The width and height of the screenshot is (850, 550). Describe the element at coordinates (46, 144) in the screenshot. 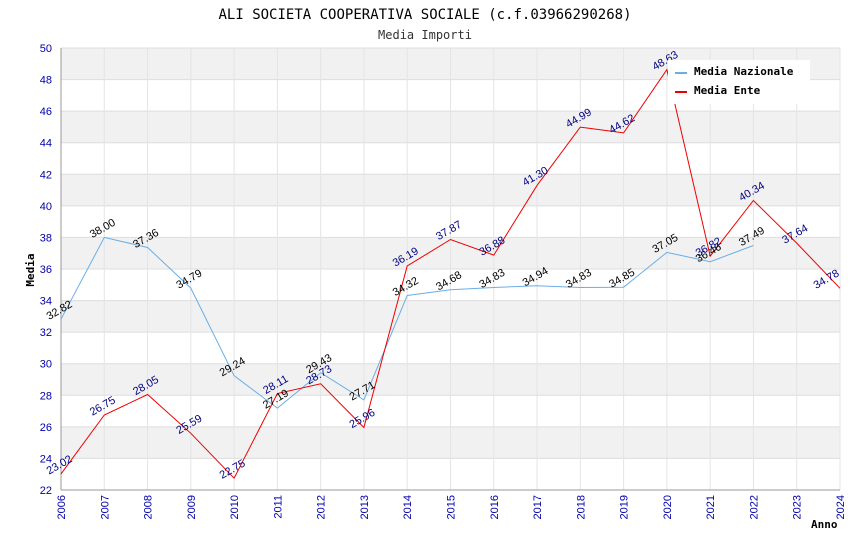

I see `y-tick-label: 44` at that location.